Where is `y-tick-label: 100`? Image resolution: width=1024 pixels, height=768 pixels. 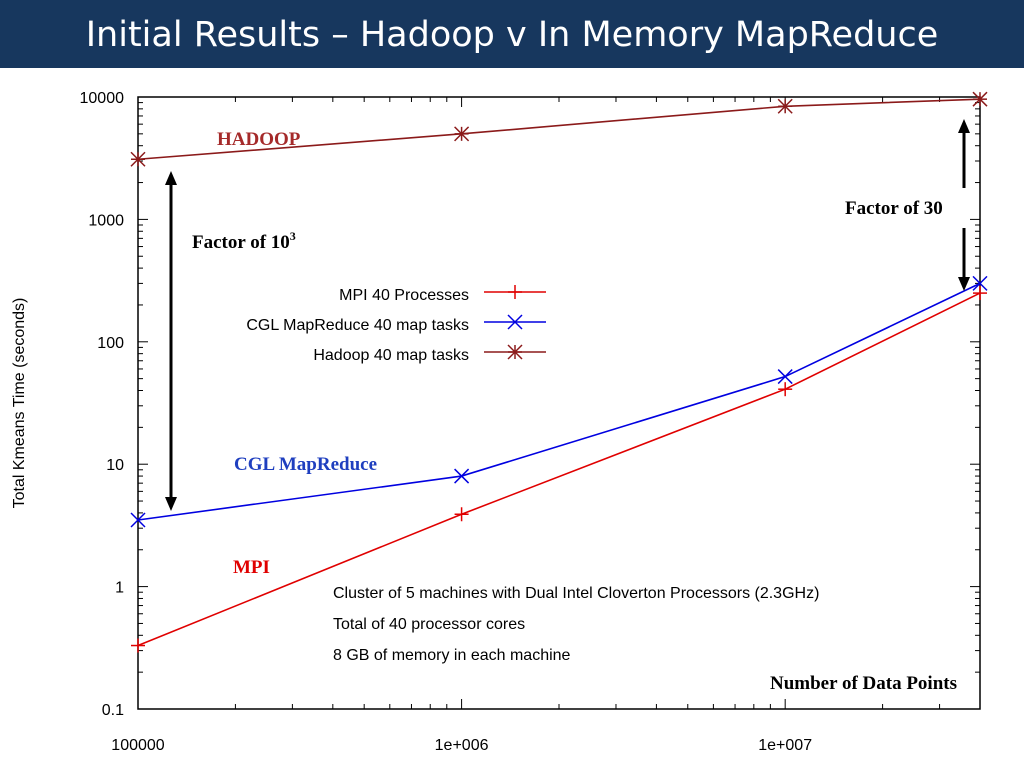 y-tick-label: 100 is located at coordinates (110, 343).